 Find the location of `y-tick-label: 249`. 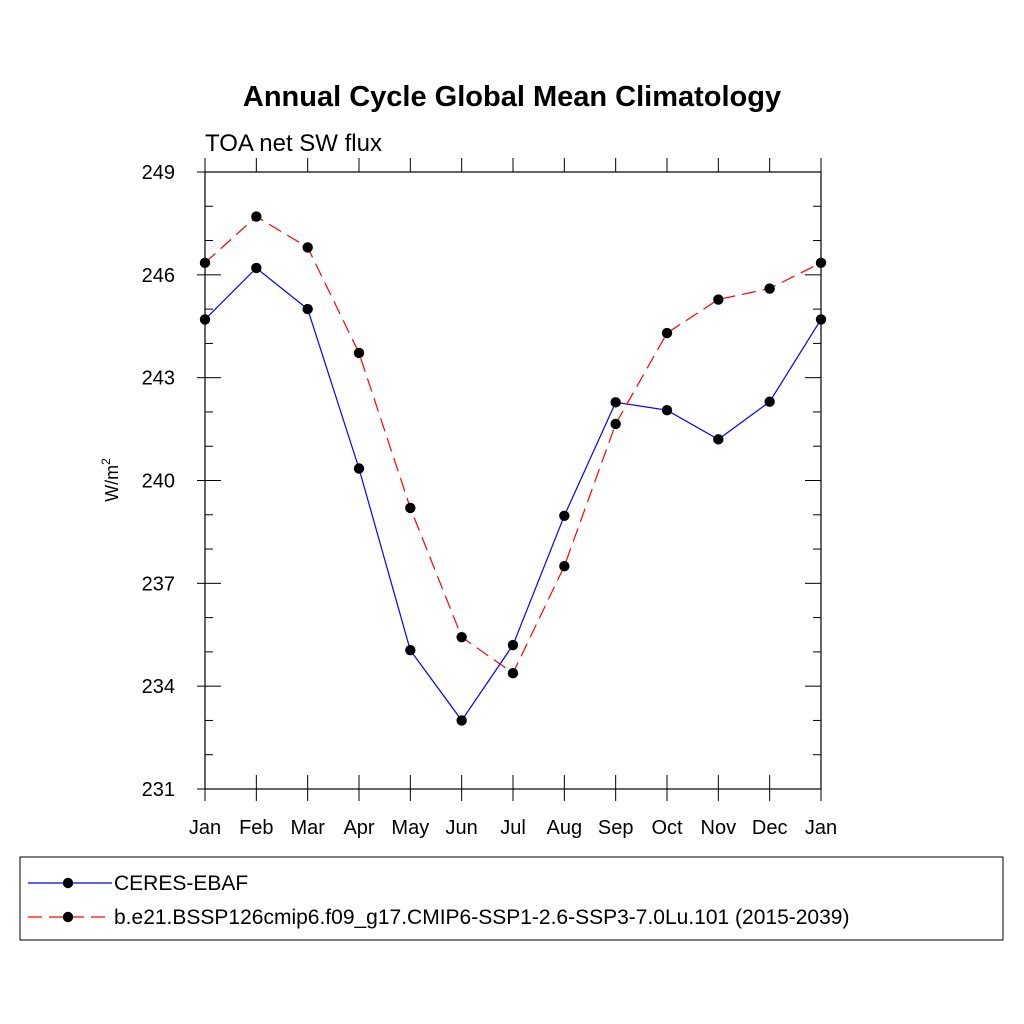

y-tick-label: 249 is located at coordinates (158, 173).